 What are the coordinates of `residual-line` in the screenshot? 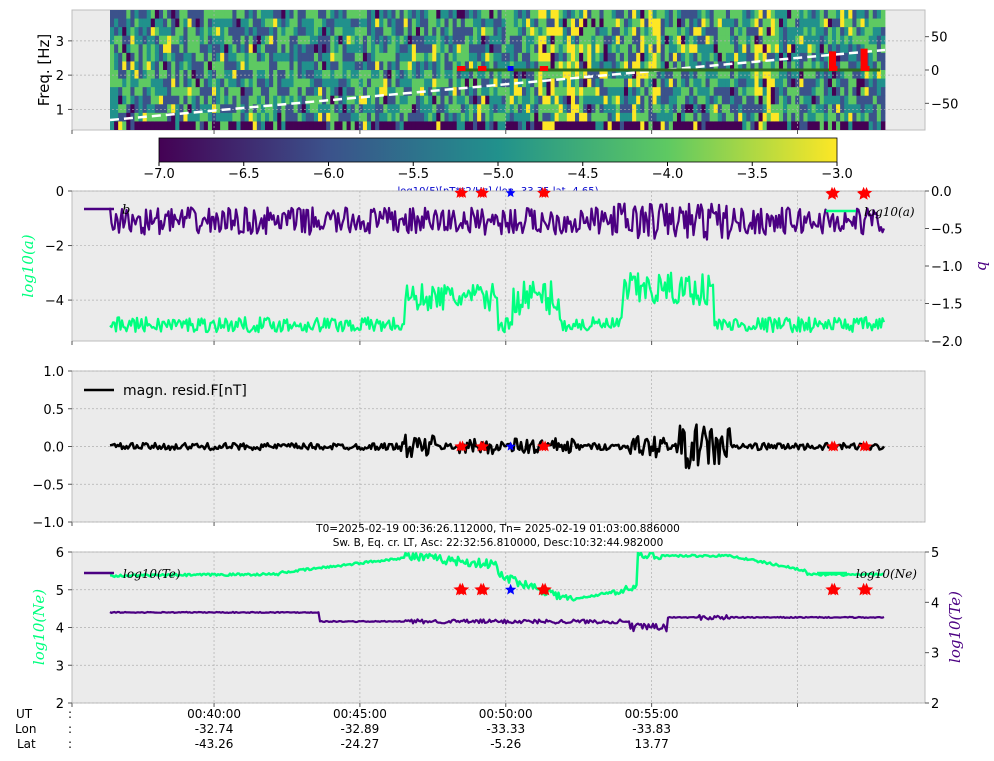 It's located at (497, 446).